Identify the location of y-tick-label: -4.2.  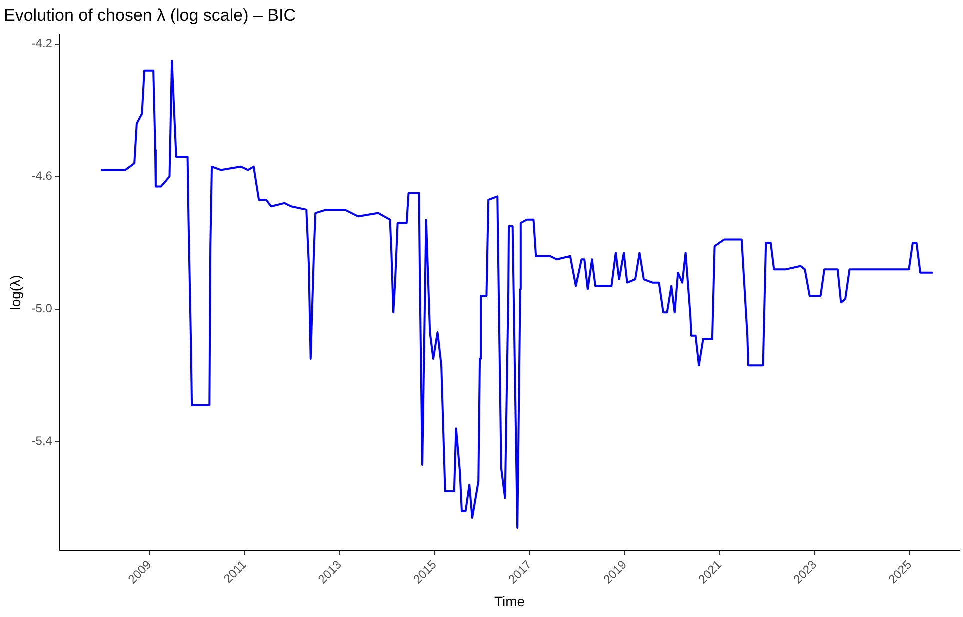
(42, 43).